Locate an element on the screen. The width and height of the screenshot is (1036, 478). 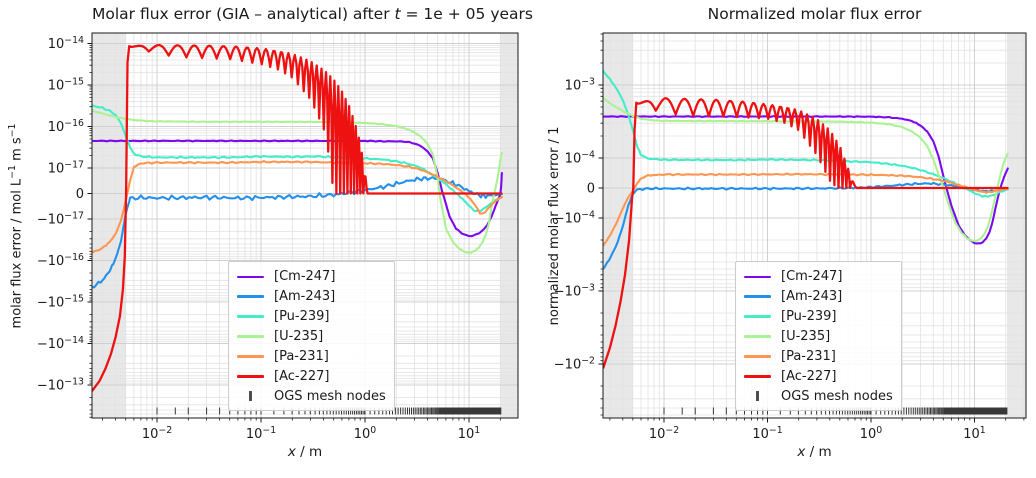
tick-label: −10−14 is located at coordinates (60, 343).